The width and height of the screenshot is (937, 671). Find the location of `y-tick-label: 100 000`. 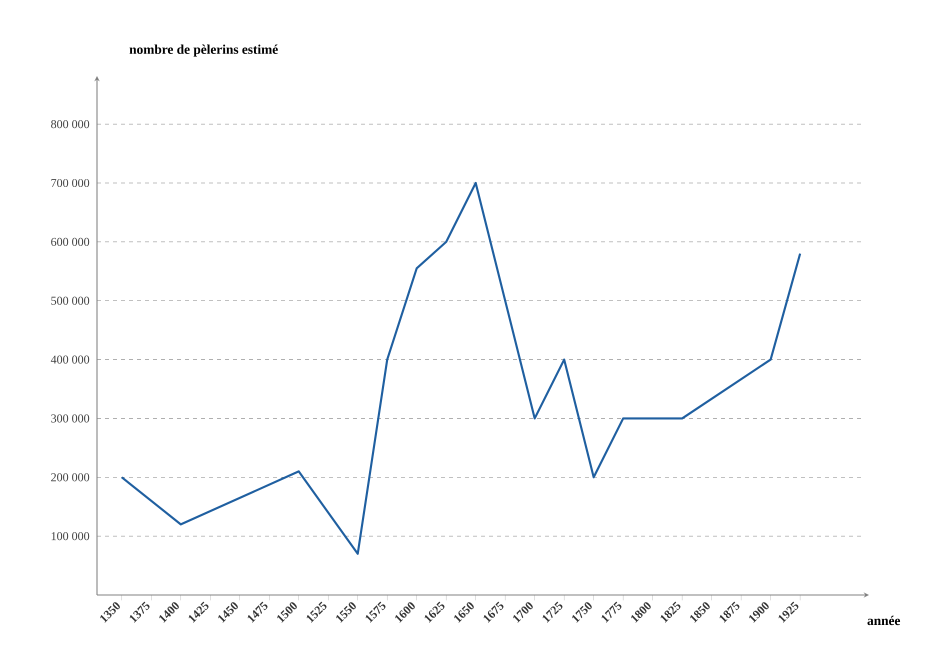

y-tick-label: 100 000 is located at coordinates (71, 536).